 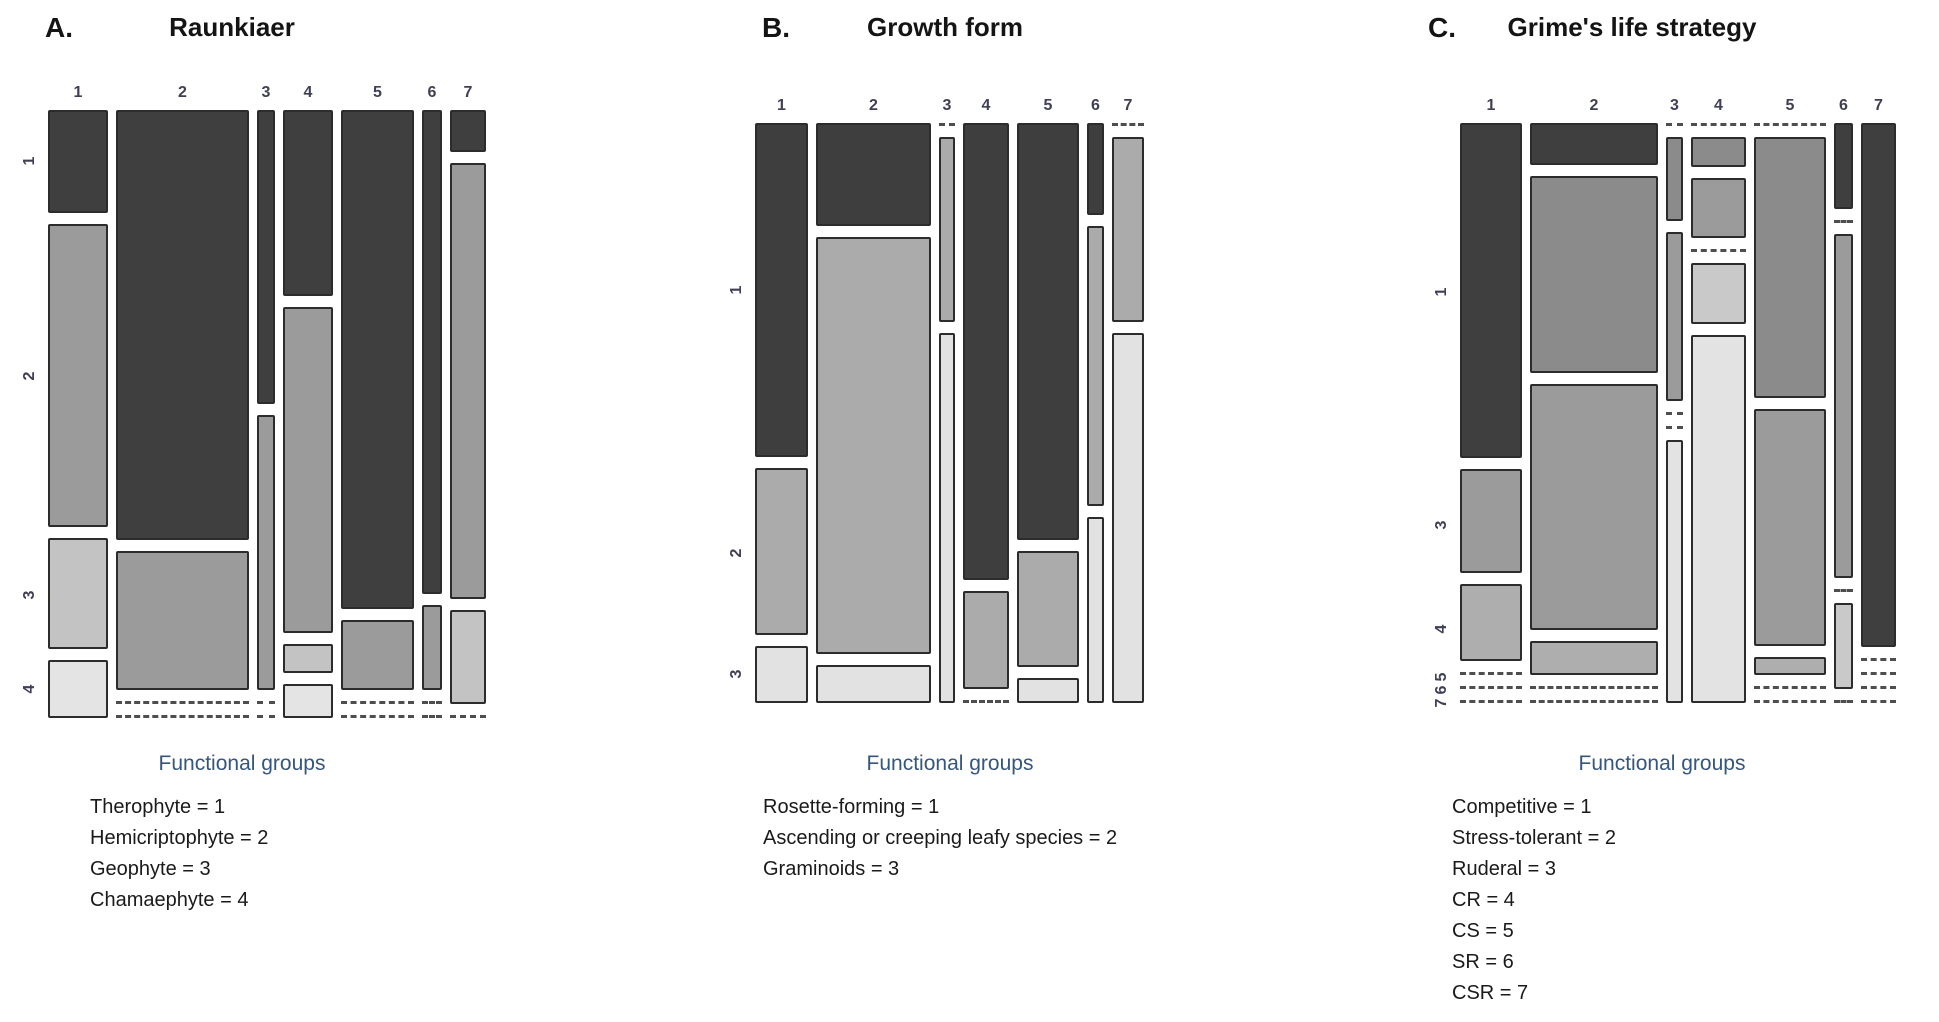 I want to click on panel-title-c: Grime's life strategy, so click(x=1632, y=27).